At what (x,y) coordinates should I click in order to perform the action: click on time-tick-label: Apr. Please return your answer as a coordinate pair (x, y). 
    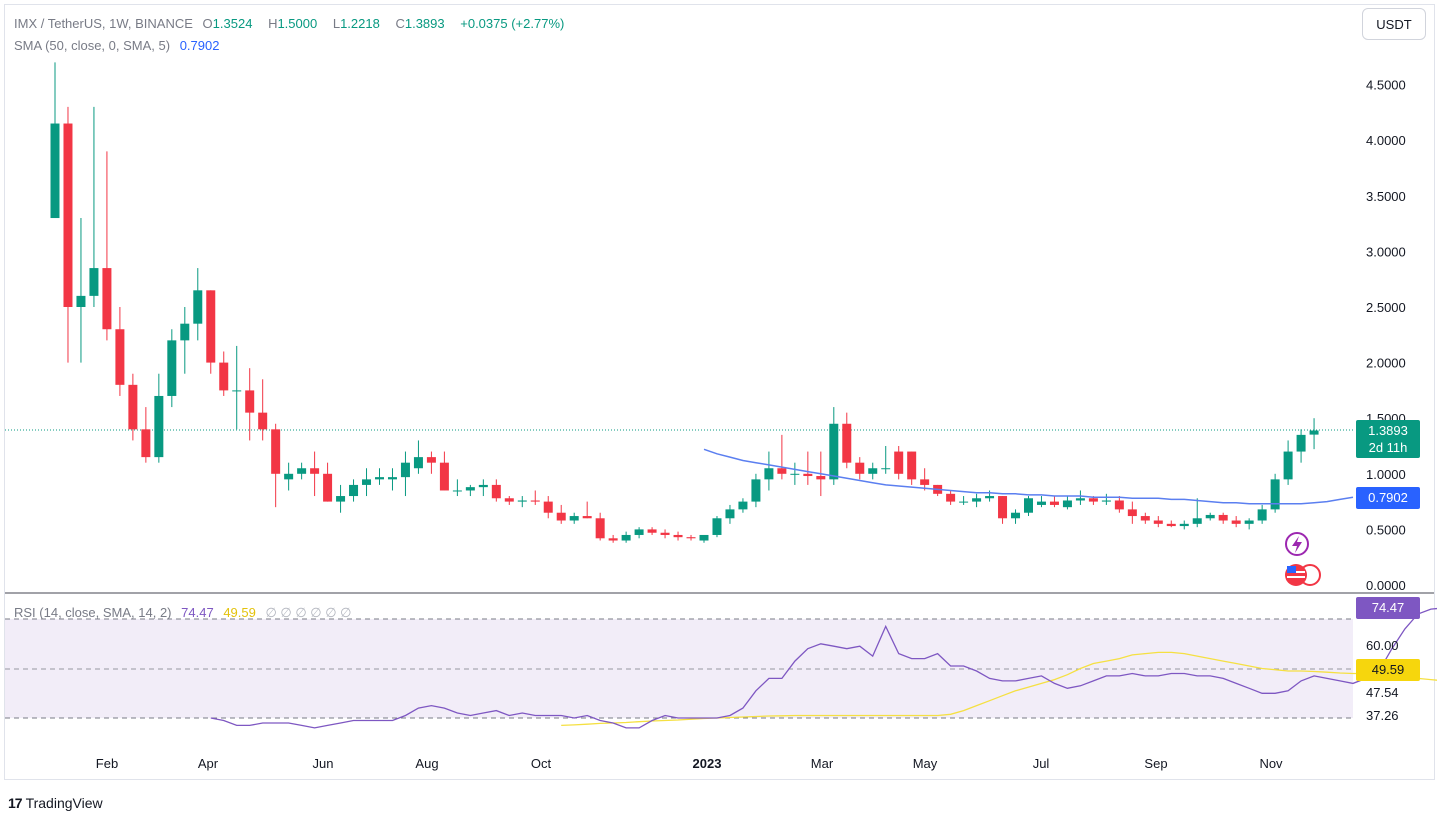
    Looking at the image, I should click on (208, 763).